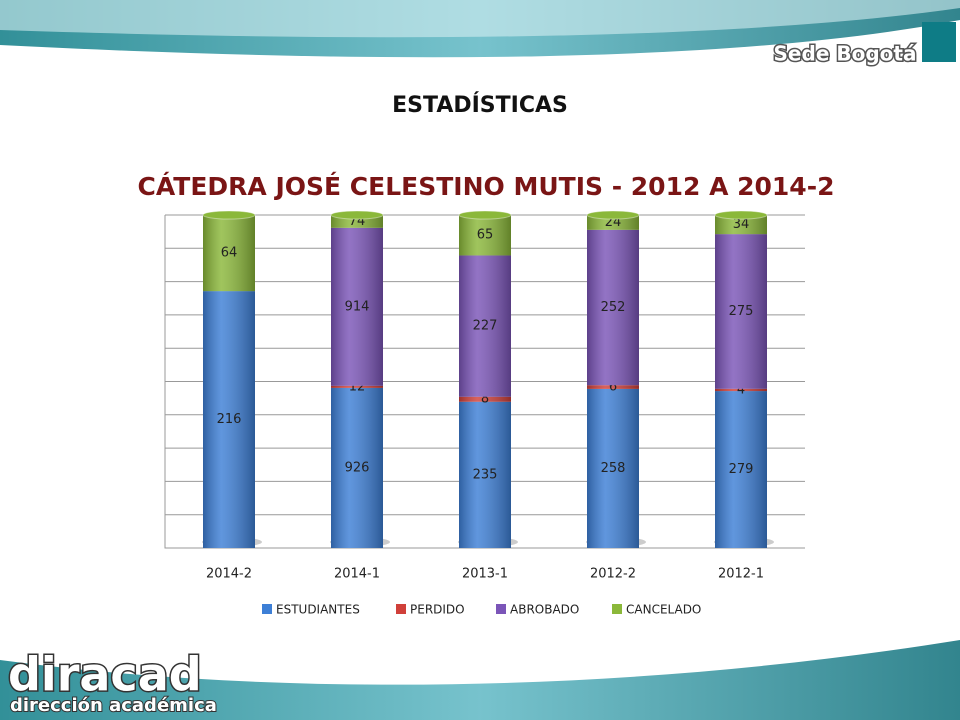 The image size is (960, 720). I want to click on logo-right: Sede Bogotá, so click(845, 54).